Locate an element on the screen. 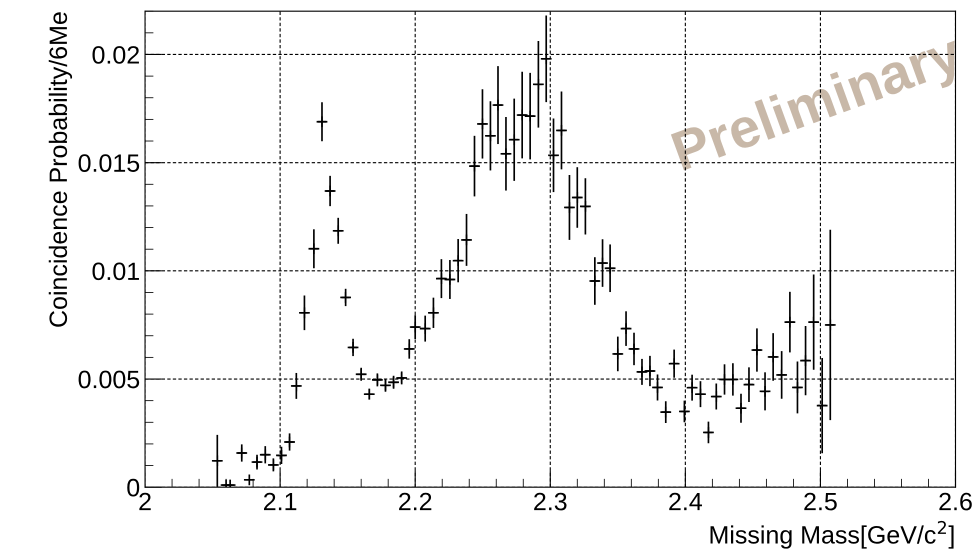 This screenshot has height=560, width=980. x-tick-label: 2.2 is located at coordinates (415, 501).